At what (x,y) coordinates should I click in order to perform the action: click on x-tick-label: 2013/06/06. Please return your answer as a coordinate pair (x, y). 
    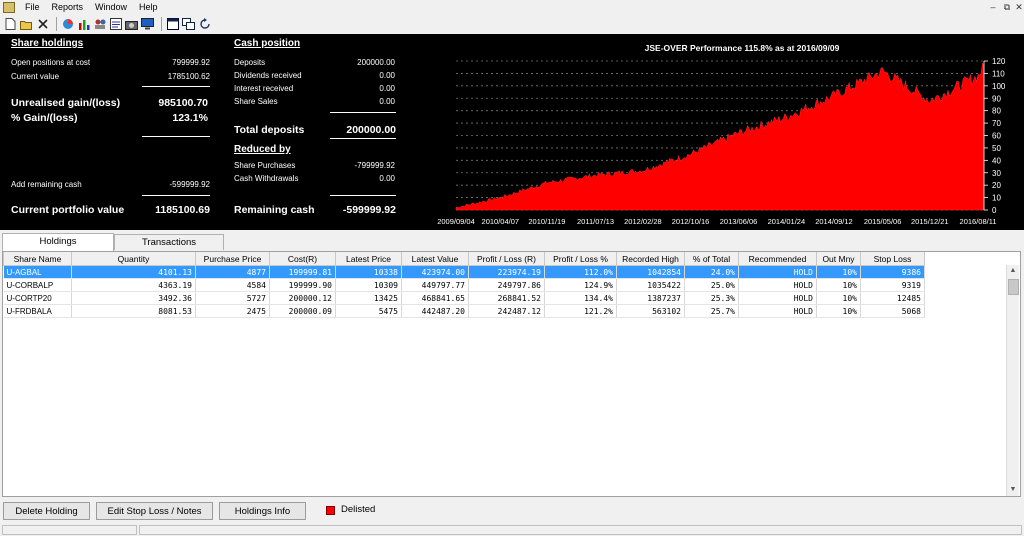
    Looking at the image, I should click on (739, 221).